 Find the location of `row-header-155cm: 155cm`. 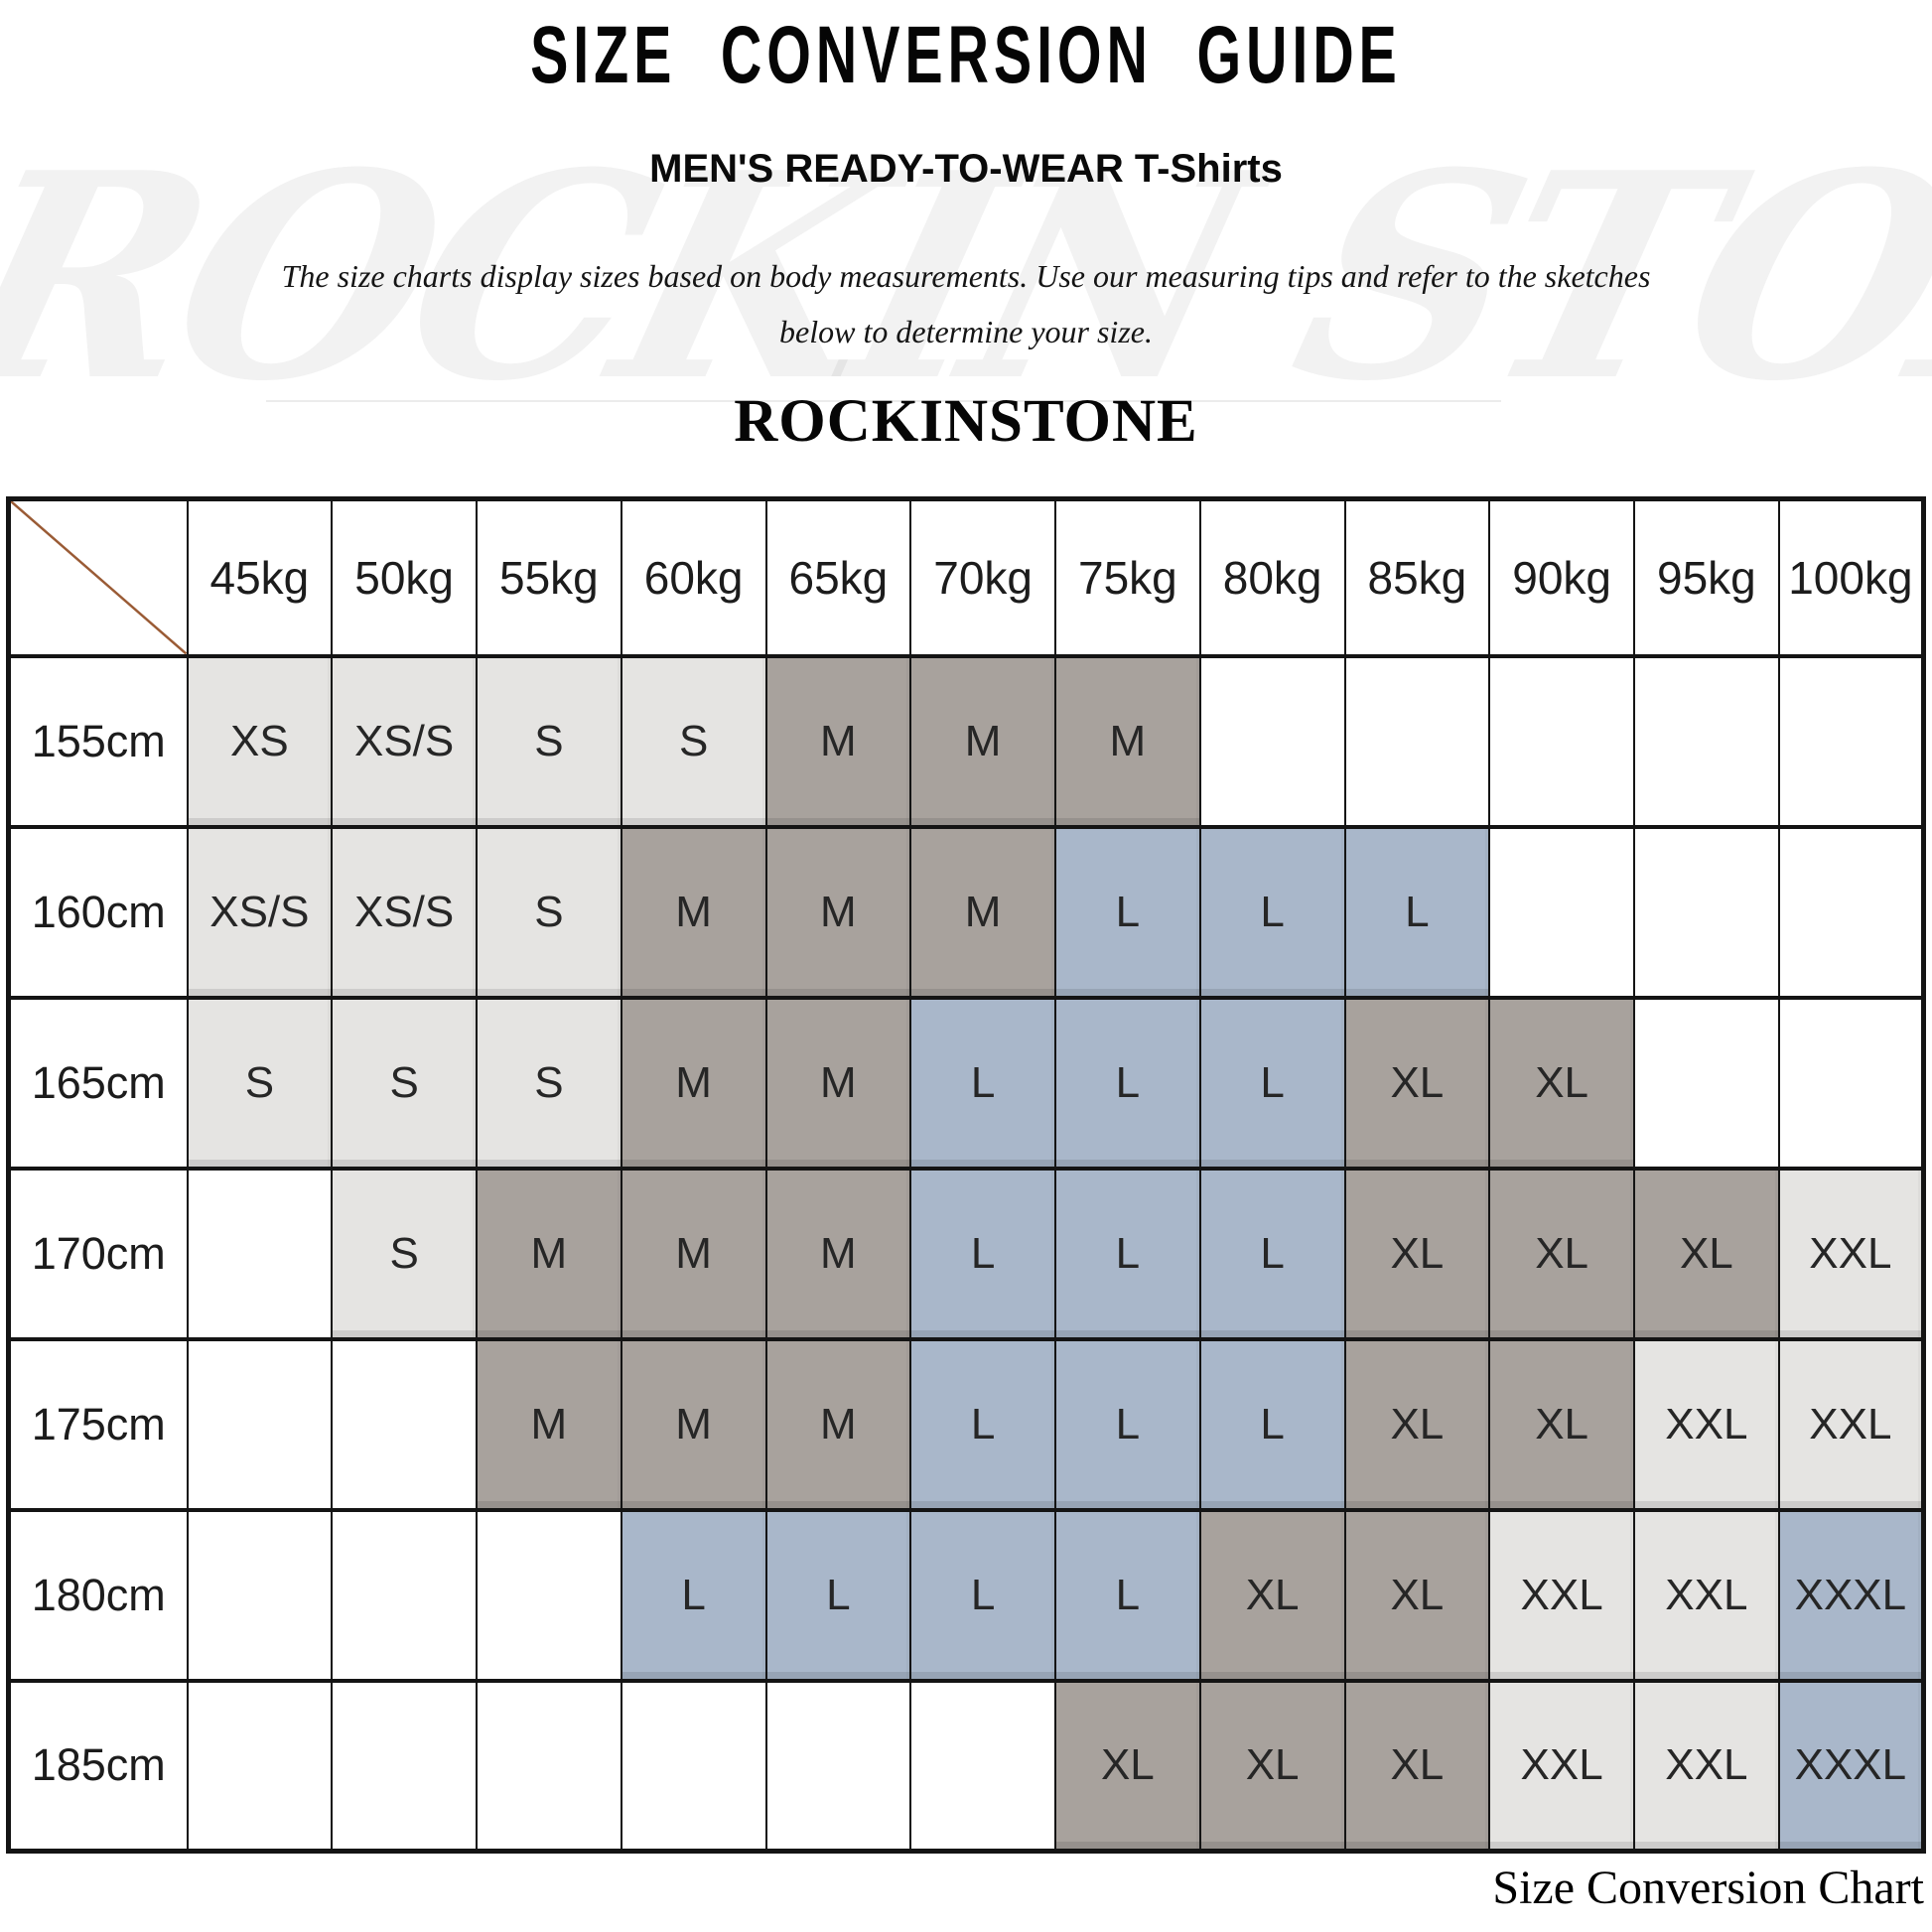

row-header-155cm: 155cm is located at coordinates (98, 741).